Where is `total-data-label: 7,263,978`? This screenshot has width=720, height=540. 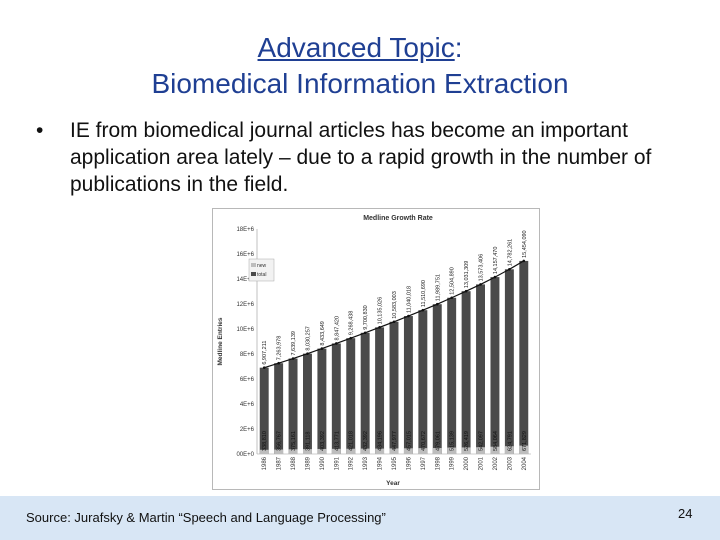
total-data-label: 7,263,978 is located at coordinates (280, 348).